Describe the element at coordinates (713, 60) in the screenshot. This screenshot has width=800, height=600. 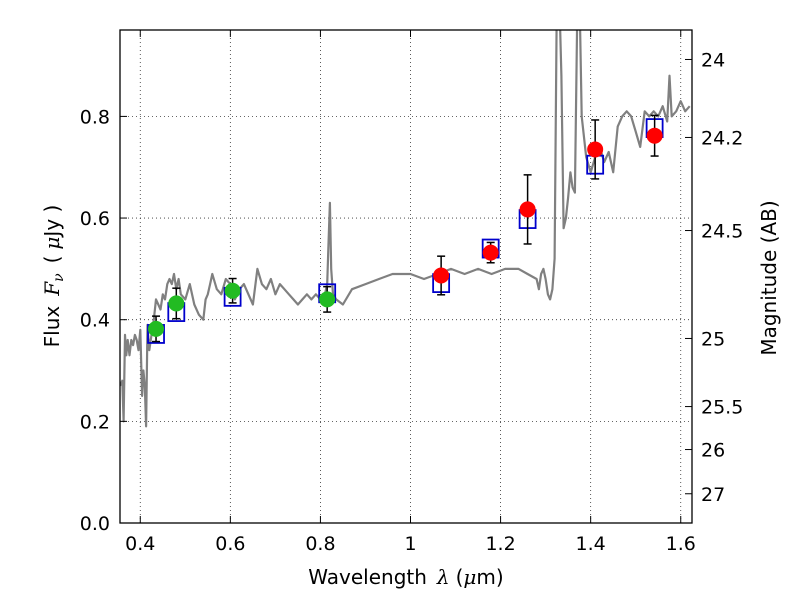
I see `magnitude-tick-label: 24` at that location.